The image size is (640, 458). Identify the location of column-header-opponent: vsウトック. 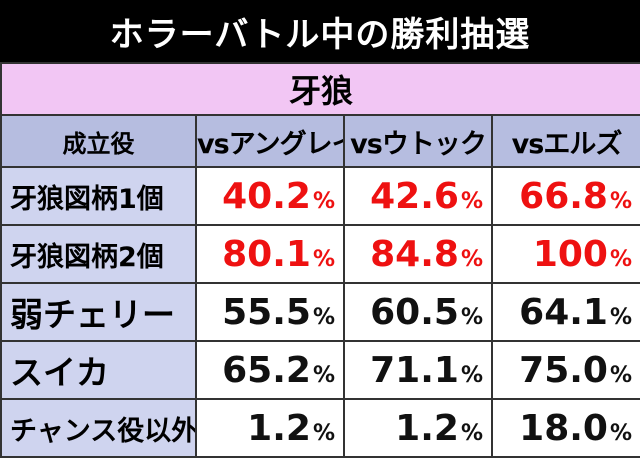
(418, 141).